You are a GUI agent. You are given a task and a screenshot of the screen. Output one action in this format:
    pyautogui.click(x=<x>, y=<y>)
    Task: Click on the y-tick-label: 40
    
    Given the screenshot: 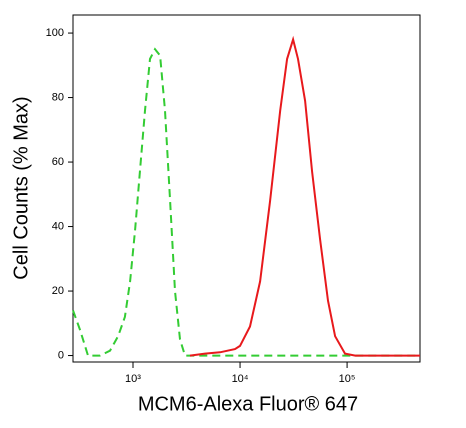 What is the action you would take?
    pyautogui.click(x=58, y=226)
    